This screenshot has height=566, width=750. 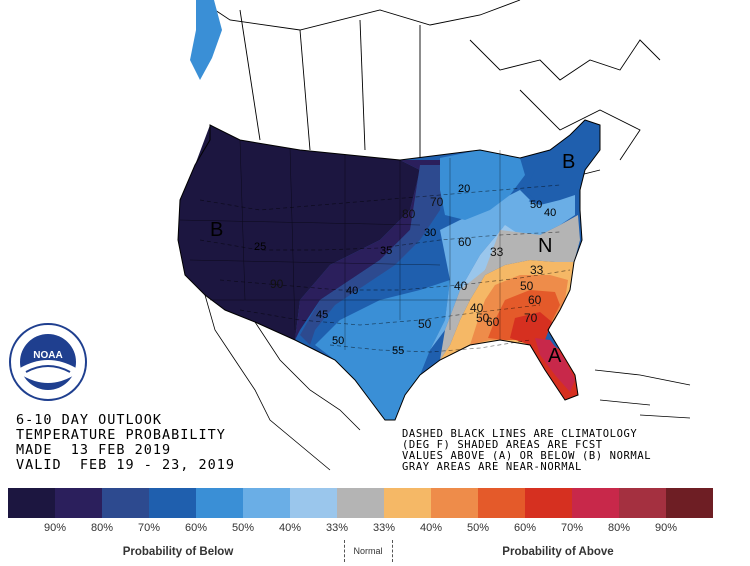 I want to click on prob-50-se: 50, so click(x=527, y=286).